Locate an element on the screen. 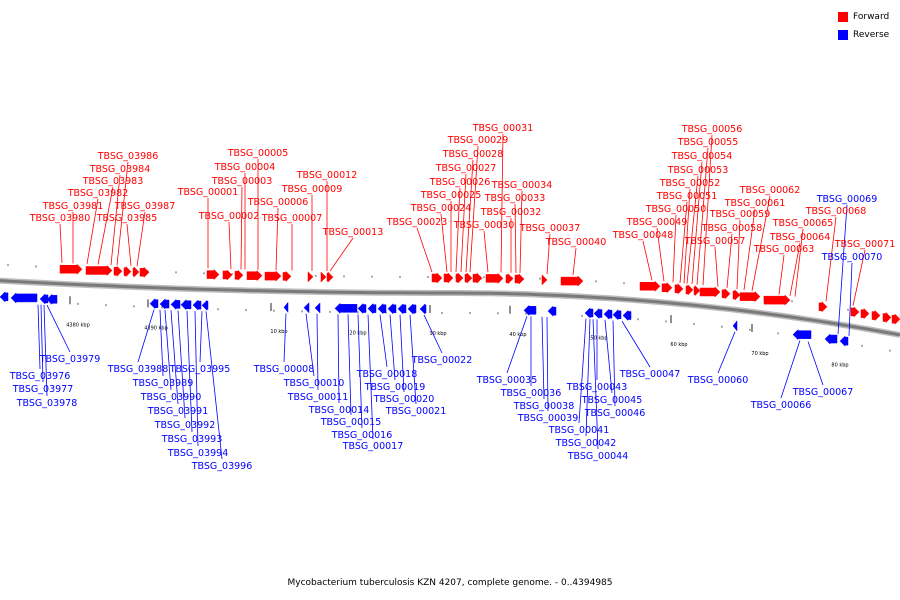 The image size is (900, 600). gene-label-forward: TBSG_00053 is located at coordinates (698, 170).